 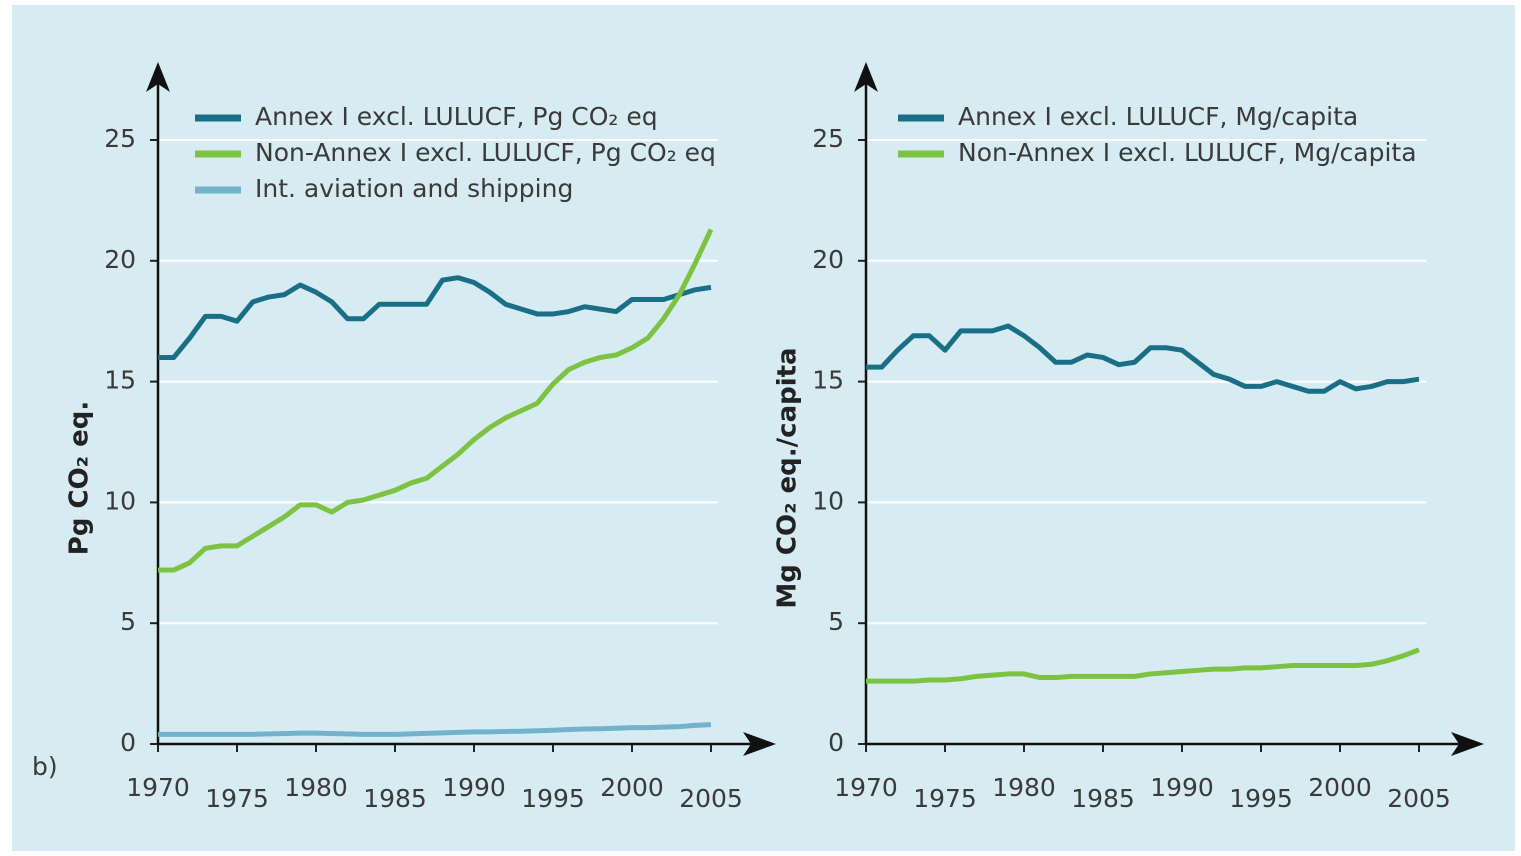 I want to click on legend-label: Non-Annex I excl. LULUCF, Pg CO₂ eq, so click(x=485, y=152).